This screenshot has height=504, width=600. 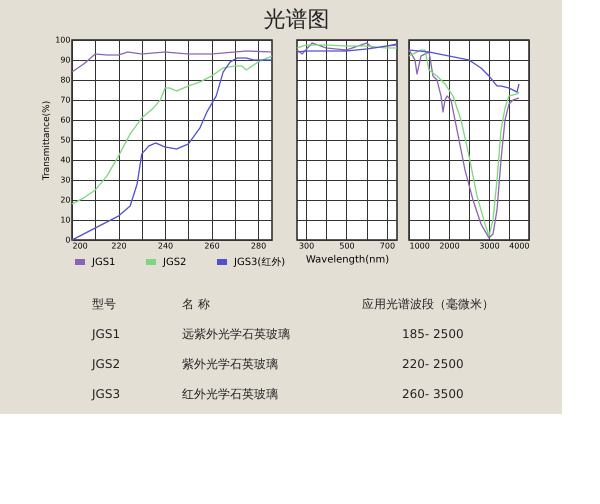 What do you see at coordinates (348, 260) in the screenshot?
I see `x-axis-title: Wavelength(nm)` at bounding box center [348, 260].